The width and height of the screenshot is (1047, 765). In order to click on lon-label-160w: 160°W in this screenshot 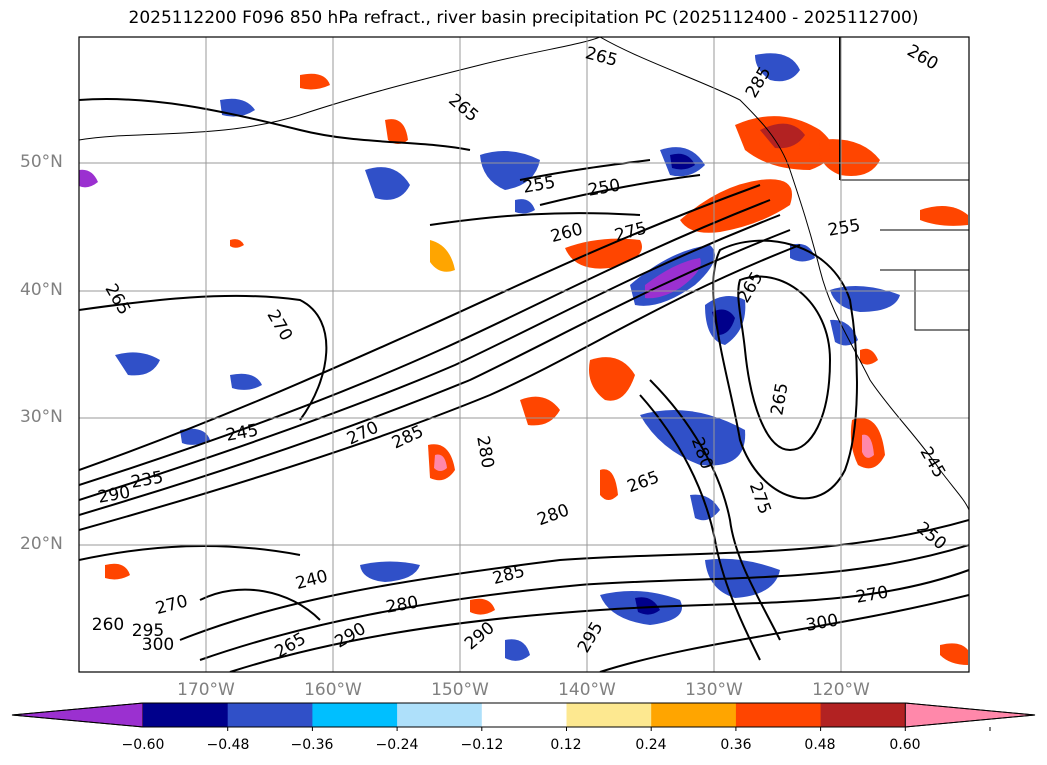, I will do `click(333, 690)`.